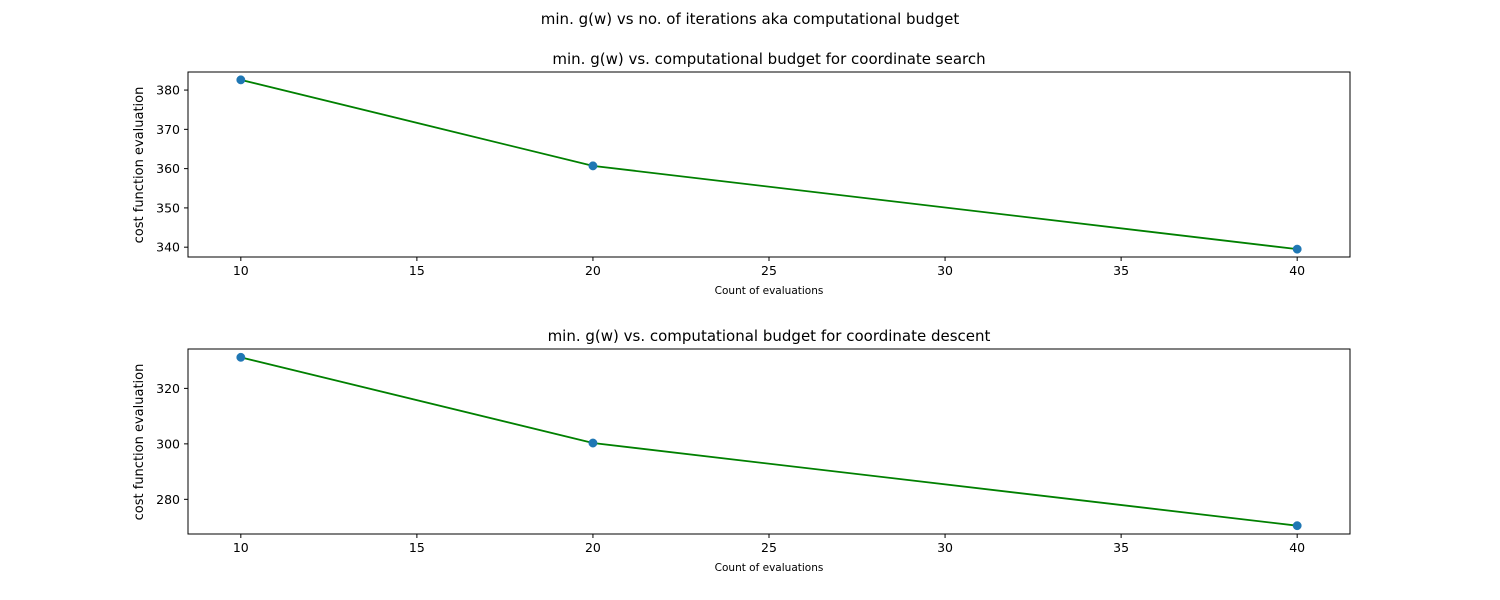 This screenshot has height=600, width=1500. Describe the element at coordinates (168, 388) in the screenshot. I see `y-tick-label: 320` at that location.